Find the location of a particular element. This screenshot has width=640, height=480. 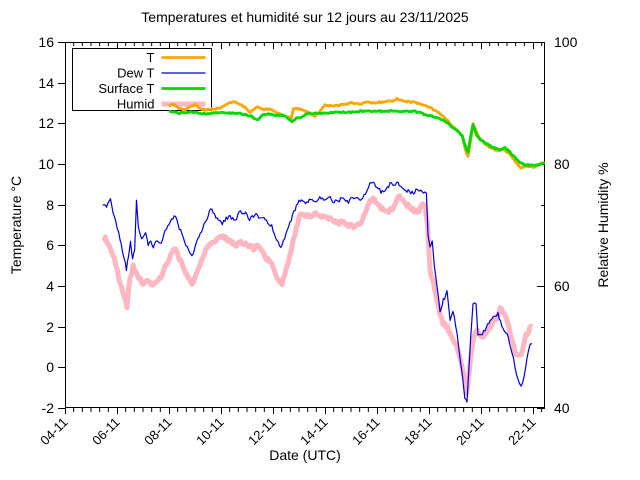

y-right-tick-label: 100 is located at coordinates (566, 42).